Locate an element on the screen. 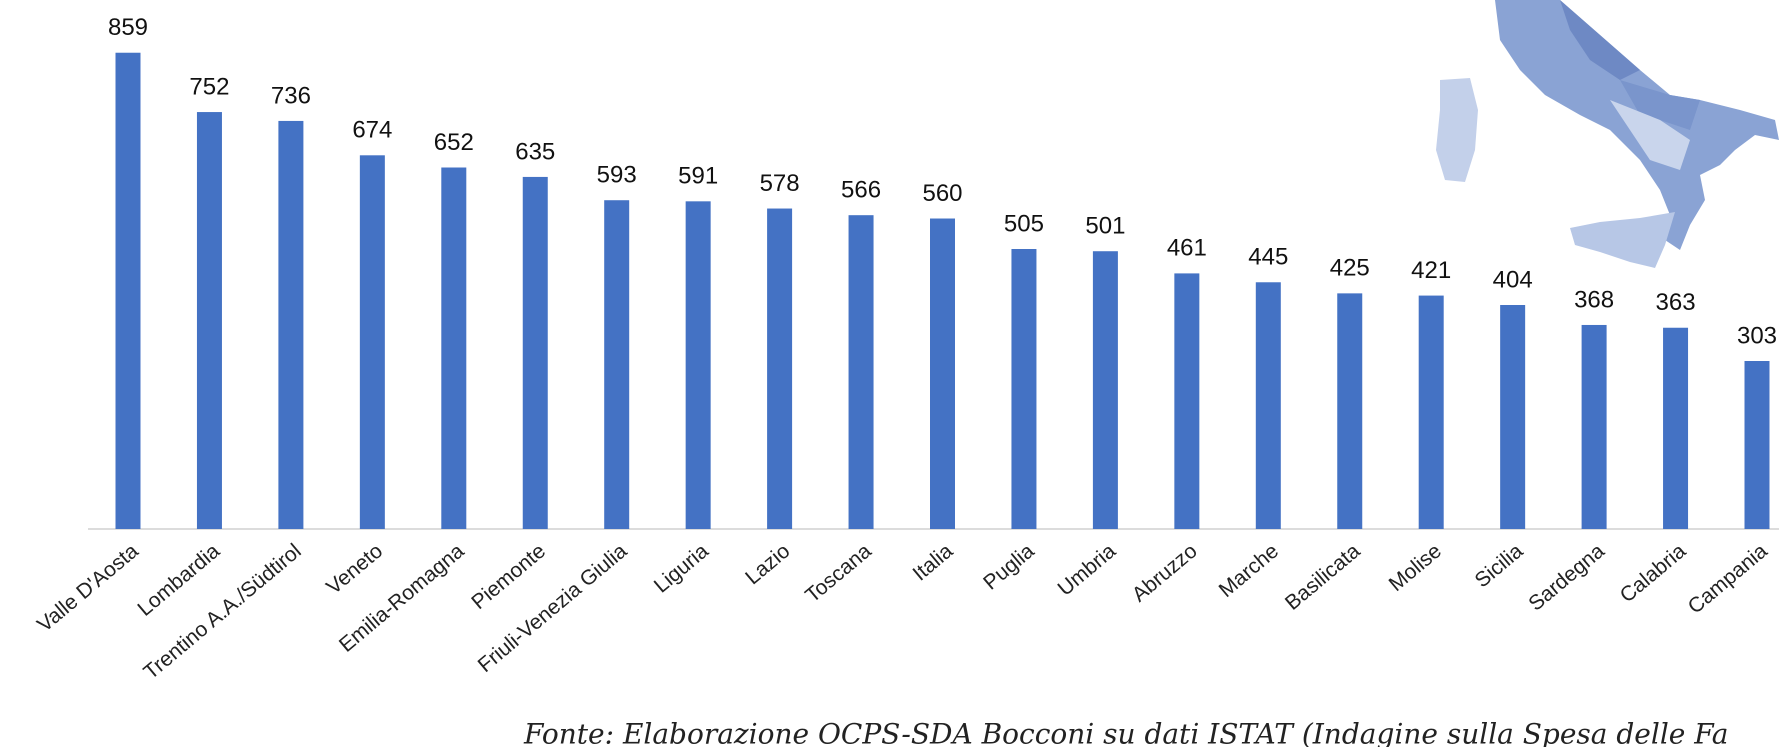 This screenshot has width=1779, height=747. value-label: 578 is located at coordinates (780, 183).